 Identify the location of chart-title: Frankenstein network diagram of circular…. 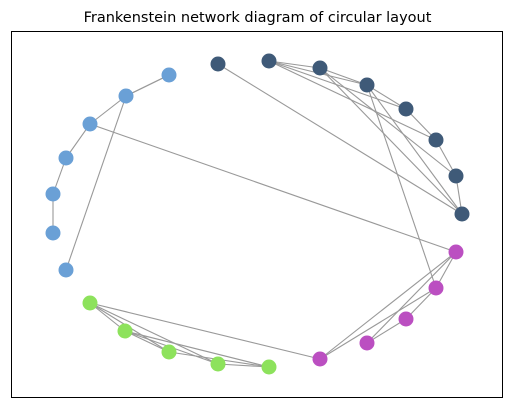
(258, 18).